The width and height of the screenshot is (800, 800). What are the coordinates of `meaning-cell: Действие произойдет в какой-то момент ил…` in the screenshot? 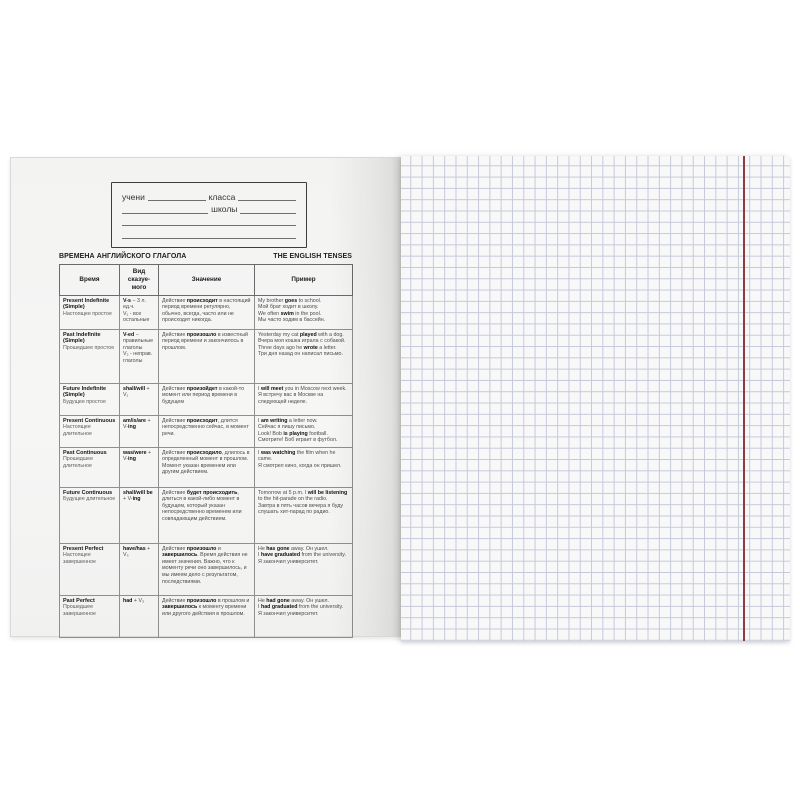 It's located at (206, 399).